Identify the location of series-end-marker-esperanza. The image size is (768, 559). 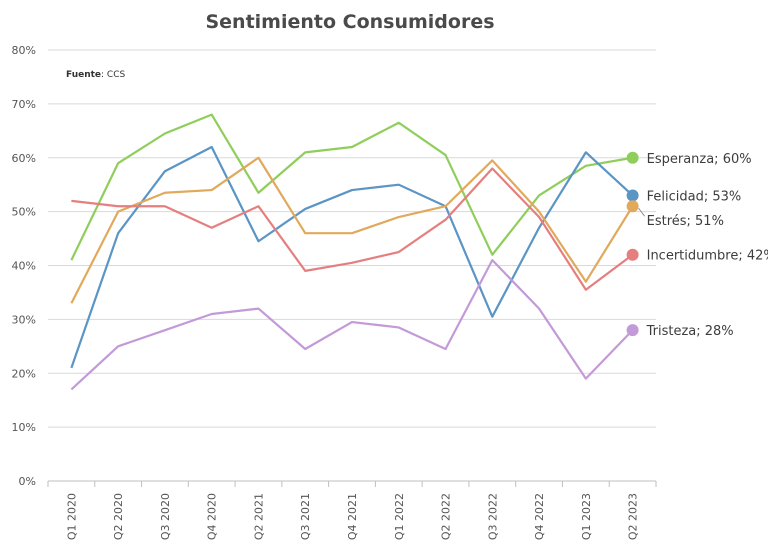
(632, 157).